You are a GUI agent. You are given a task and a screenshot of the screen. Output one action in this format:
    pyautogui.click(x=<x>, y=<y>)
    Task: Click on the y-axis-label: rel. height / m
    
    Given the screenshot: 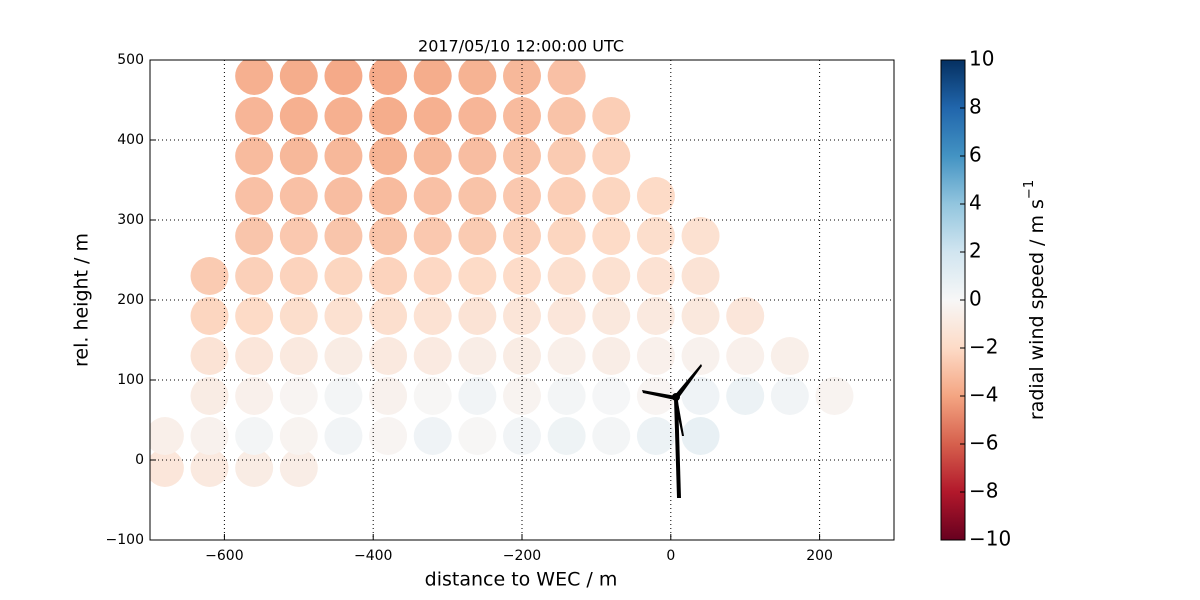 What is the action you would take?
    pyautogui.click(x=82, y=300)
    